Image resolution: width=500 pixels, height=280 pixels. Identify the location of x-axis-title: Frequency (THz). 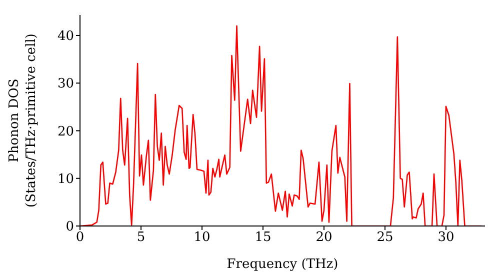
(282, 264).